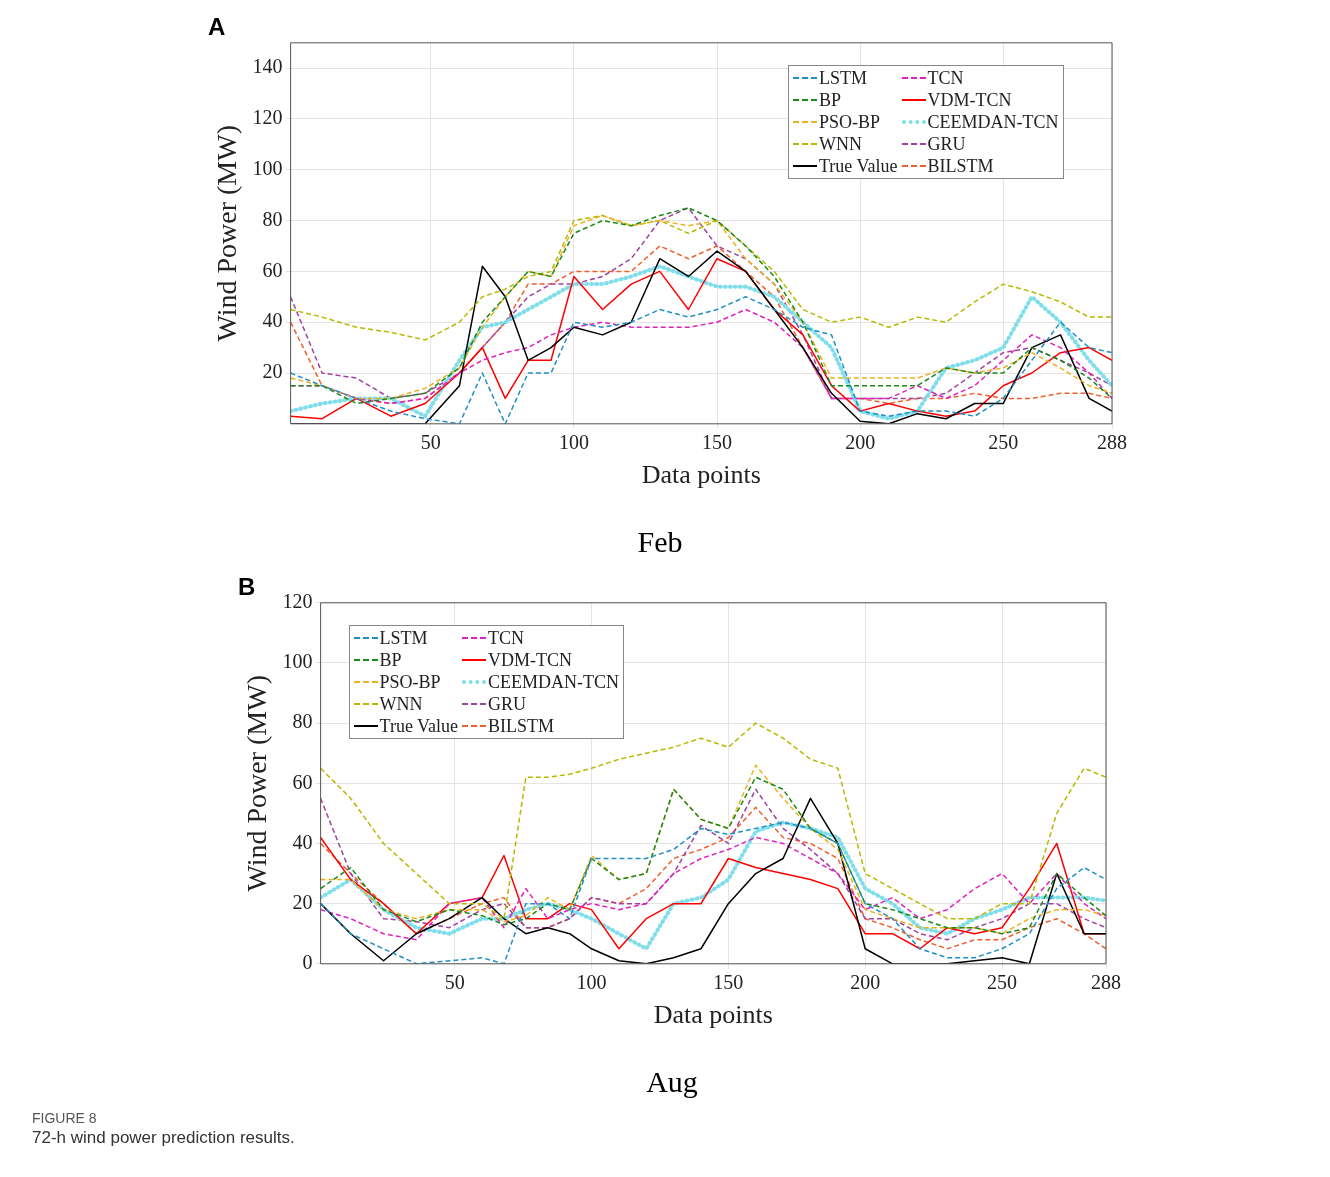 This screenshot has height=1177, width=1330. Describe the element at coordinates (247, 587) in the screenshot. I see `chart-title: B` at that location.